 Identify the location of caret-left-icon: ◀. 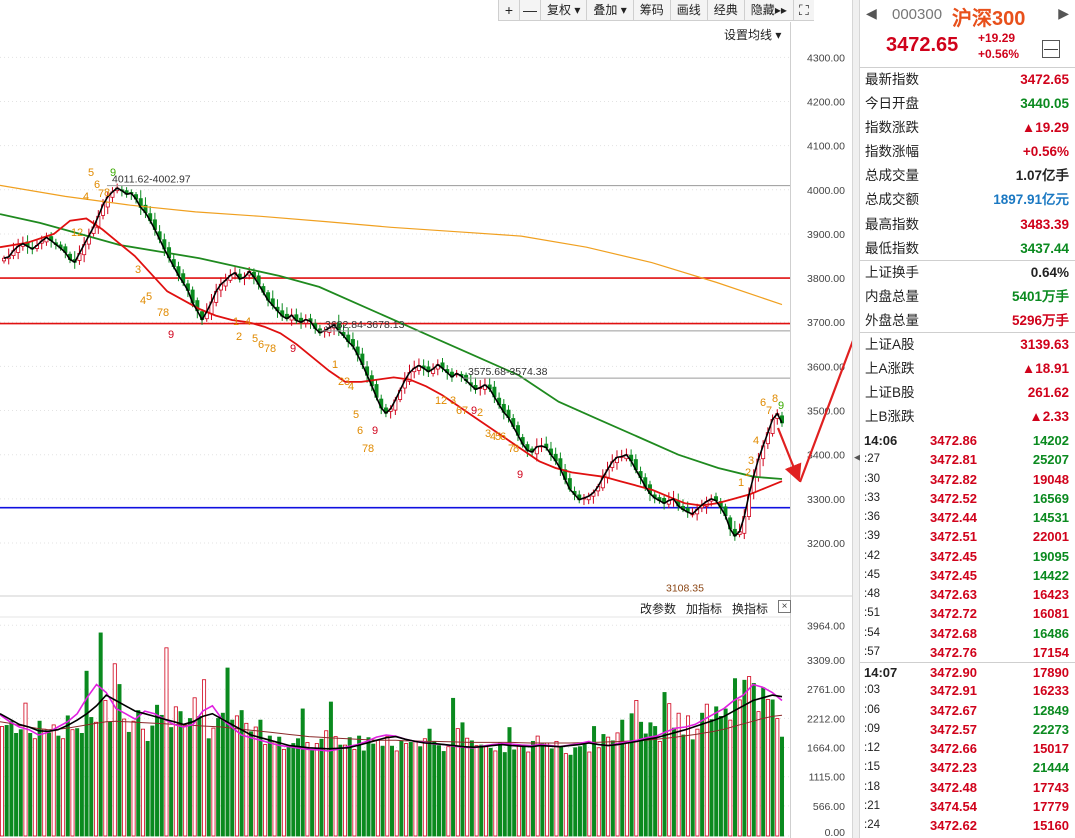
(857, 457).